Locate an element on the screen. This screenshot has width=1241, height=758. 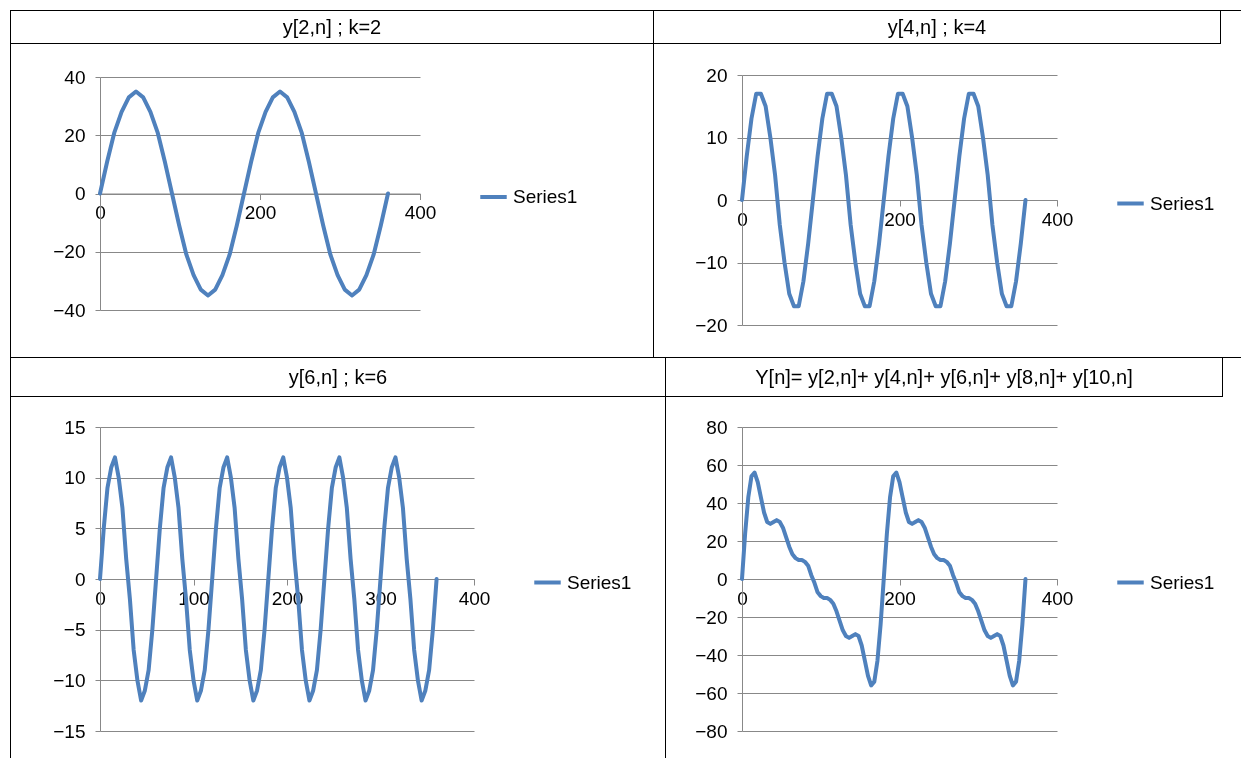
chart-title: y[4,n] ; k=4 is located at coordinates (937, 27).